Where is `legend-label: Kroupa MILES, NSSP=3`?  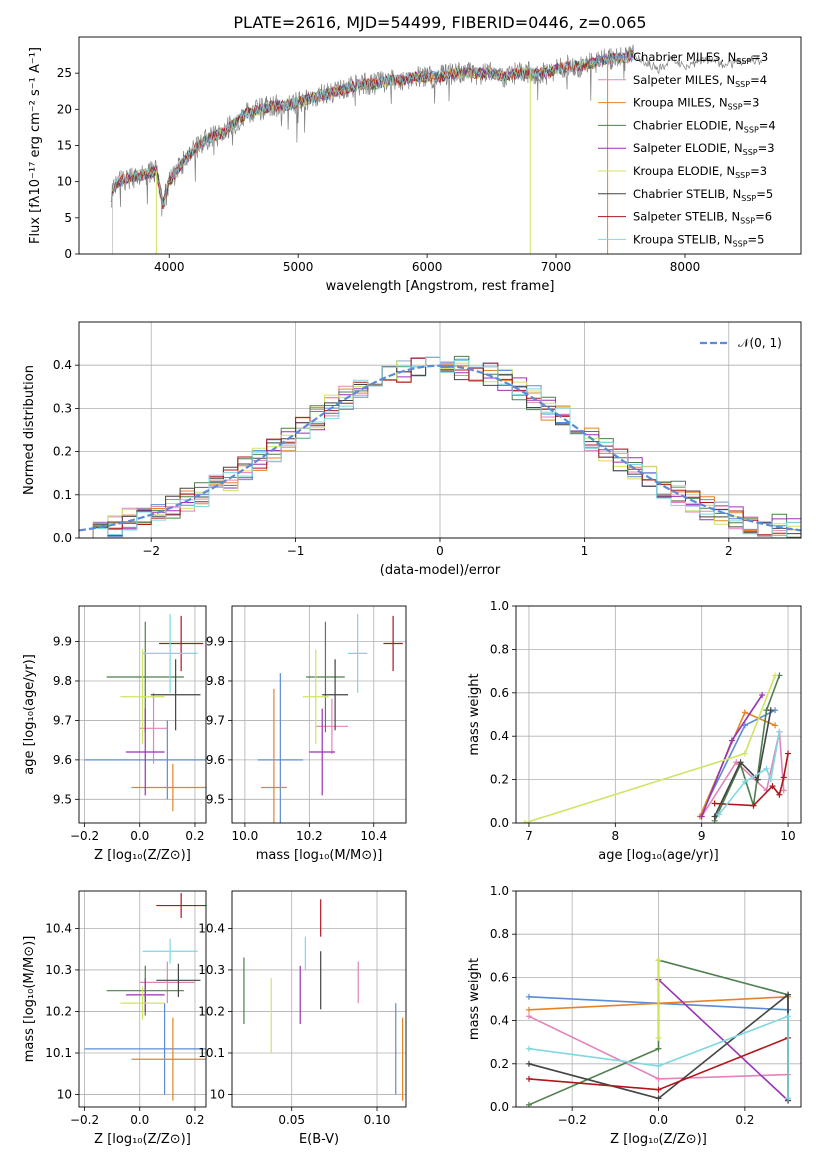
legend-label: Kroupa MILES, NSSP=3 is located at coordinates (696, 104).